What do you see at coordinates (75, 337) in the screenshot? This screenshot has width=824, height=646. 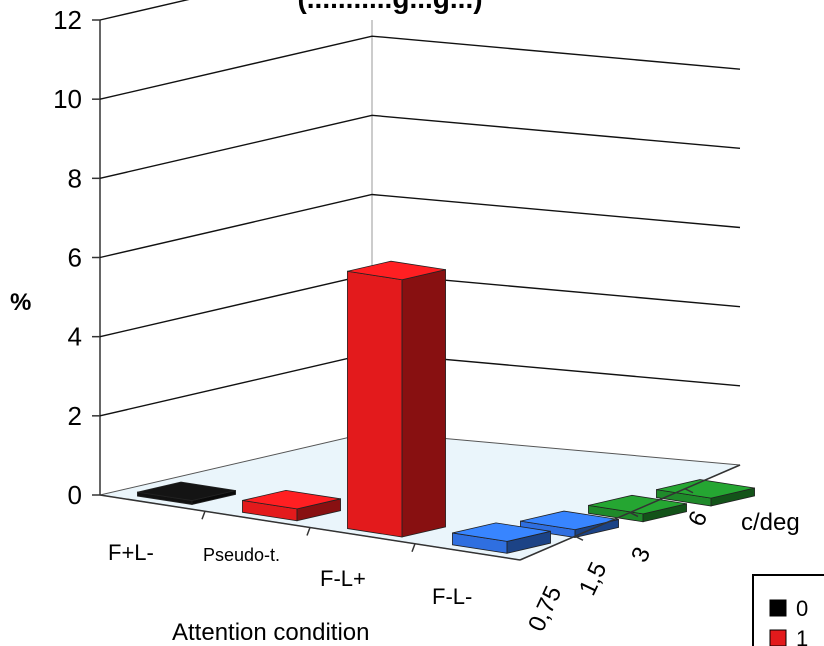 I see `y-tick-label: 4` at bounding box center [75, 337].